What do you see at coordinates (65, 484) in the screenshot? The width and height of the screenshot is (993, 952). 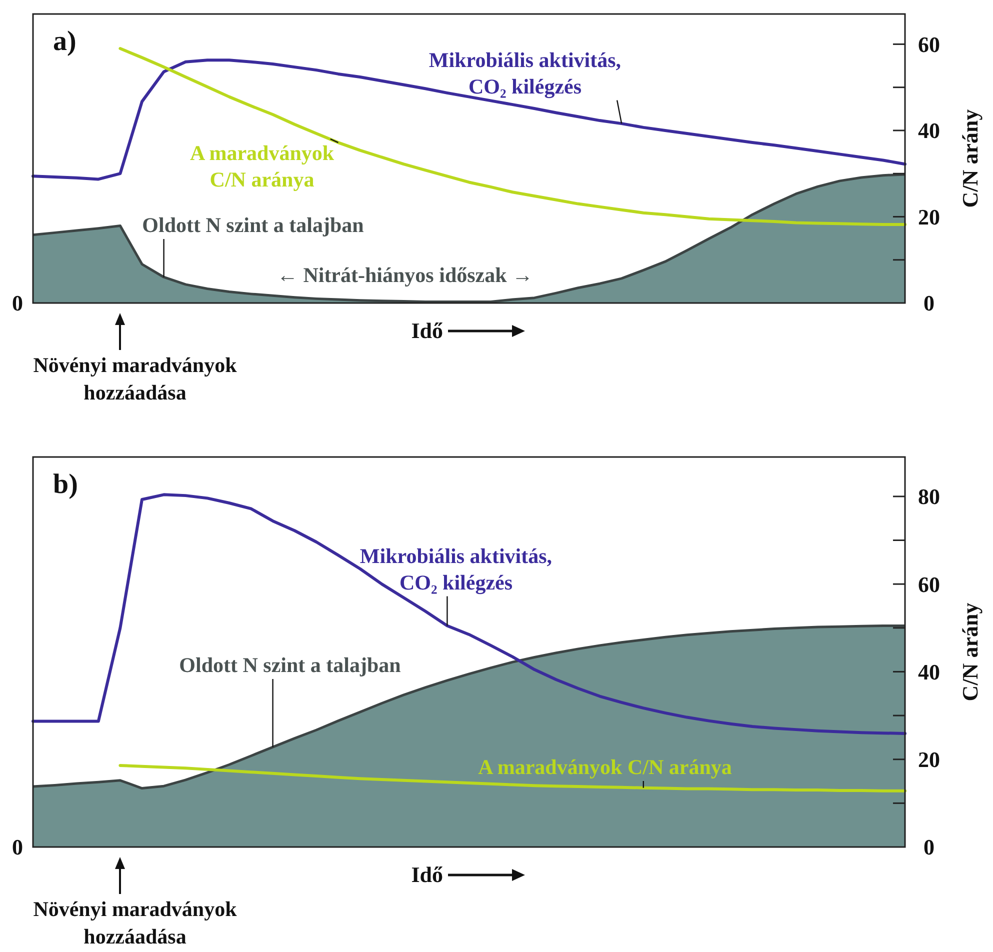 I see `chart-title: b)` at bounding box center [65, 484].